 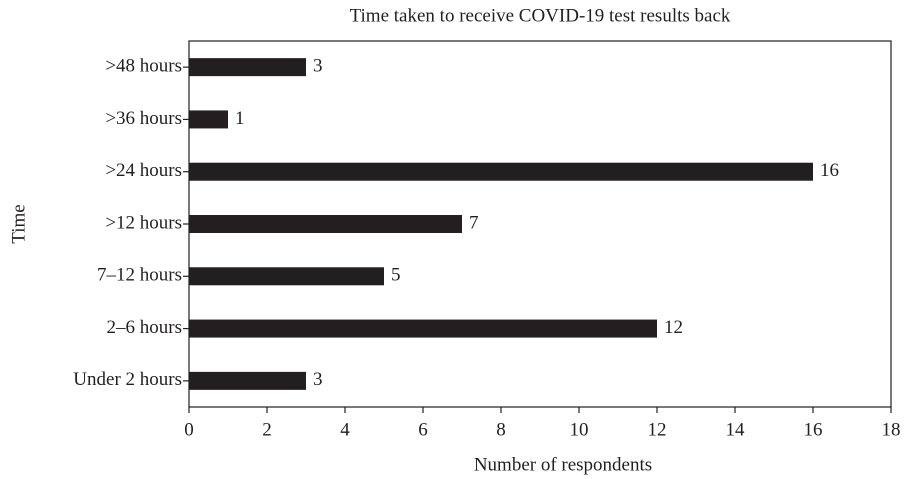 I want to click on y-tick-label: 2–6 hours, so click(x=144, y=327).